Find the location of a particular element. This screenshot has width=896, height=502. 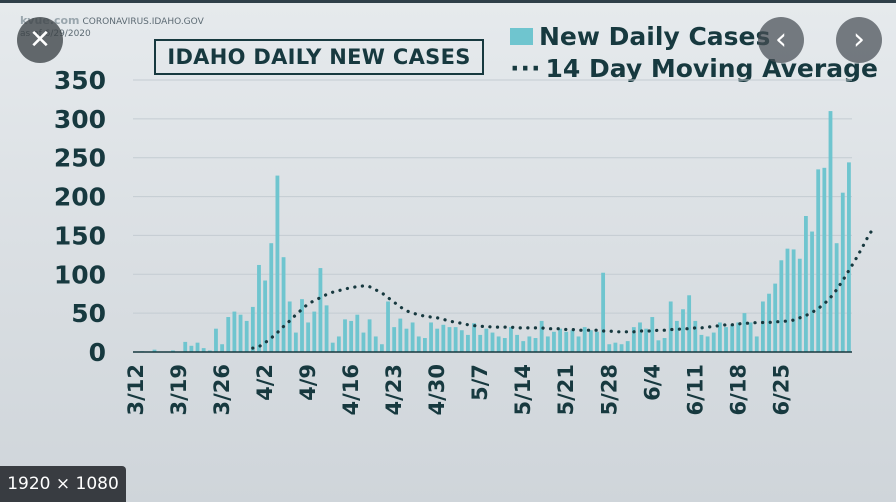

x-tick-label: 5/21 is located at coordinates (566, 390).